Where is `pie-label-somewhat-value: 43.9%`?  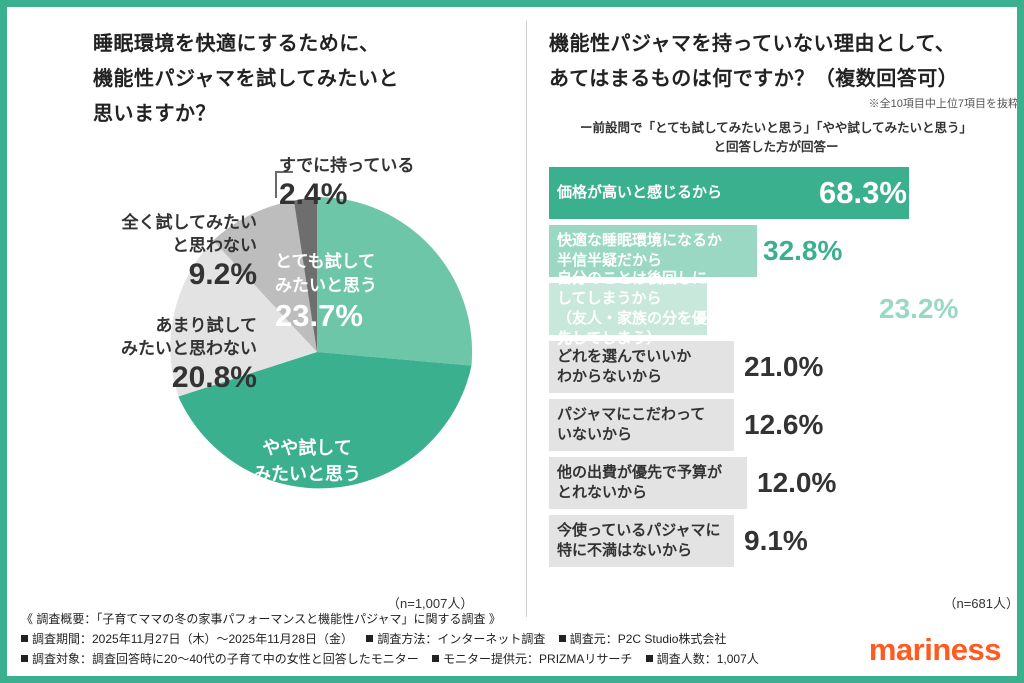
pie-label-somewhat-value: 43.9% is located at coordinates (307, 506).